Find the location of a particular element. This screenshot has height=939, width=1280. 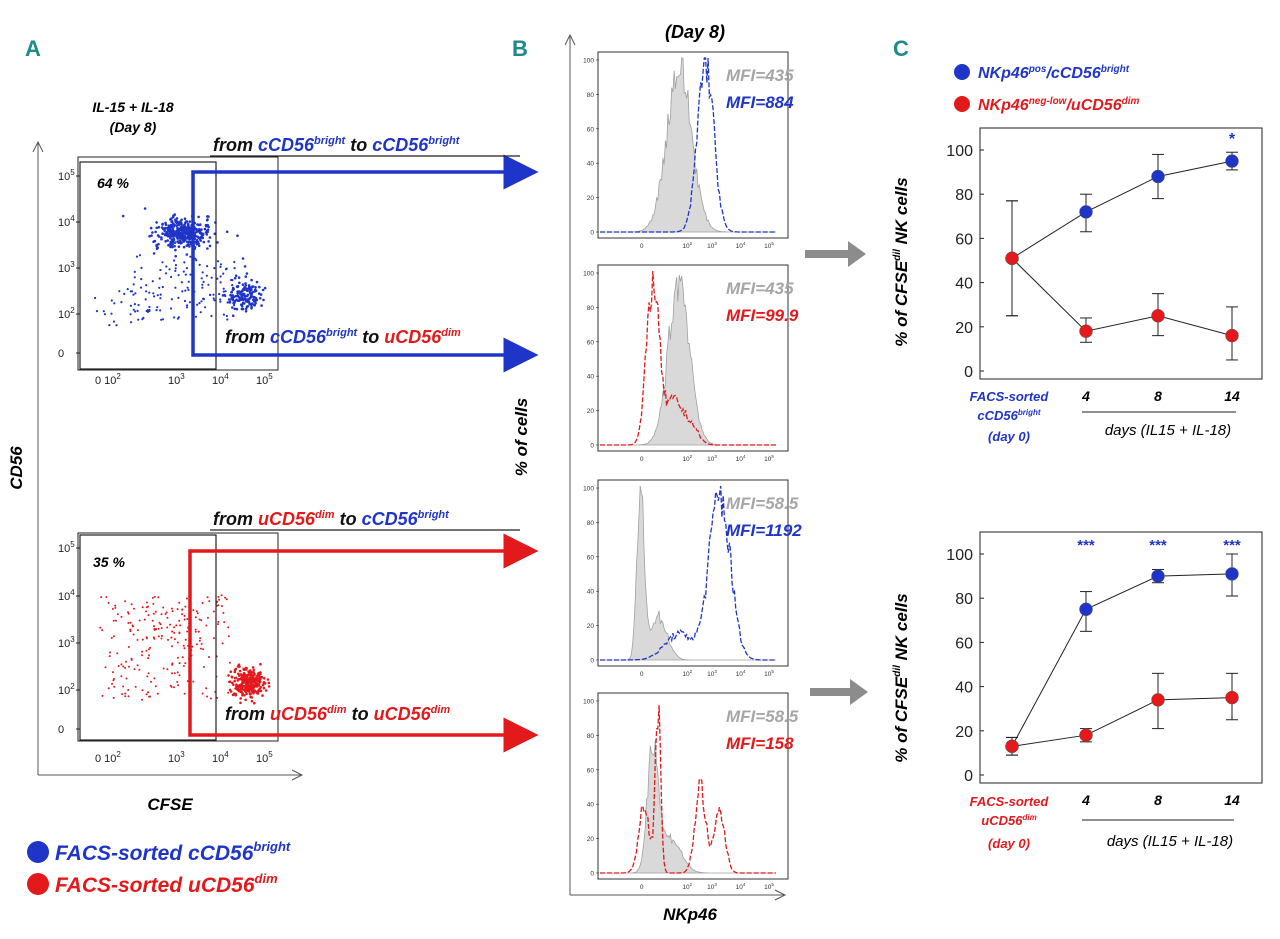

hist-x-tick-label: 10⁵ is located at coordinates (769, 458).